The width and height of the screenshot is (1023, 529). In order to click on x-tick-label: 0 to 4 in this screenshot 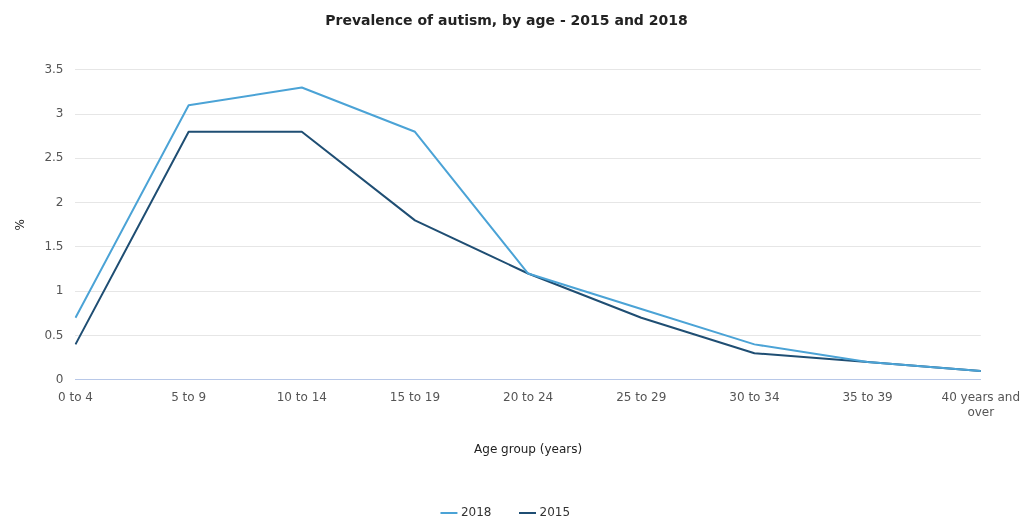, I will do `click(75, 397)`.